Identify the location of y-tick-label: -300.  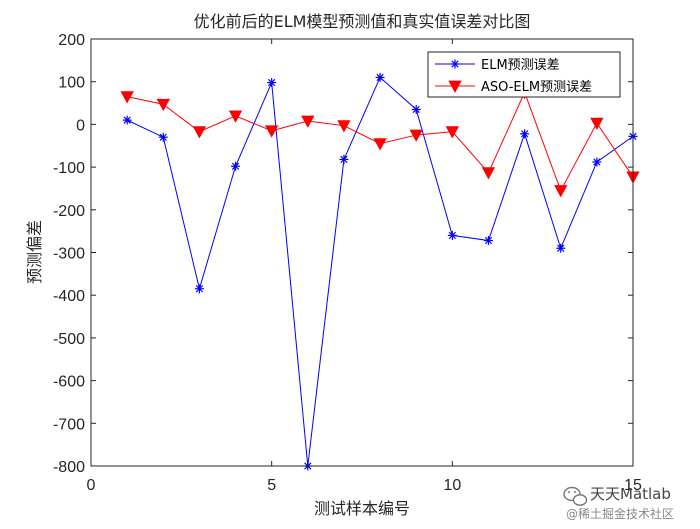
(69, 254).